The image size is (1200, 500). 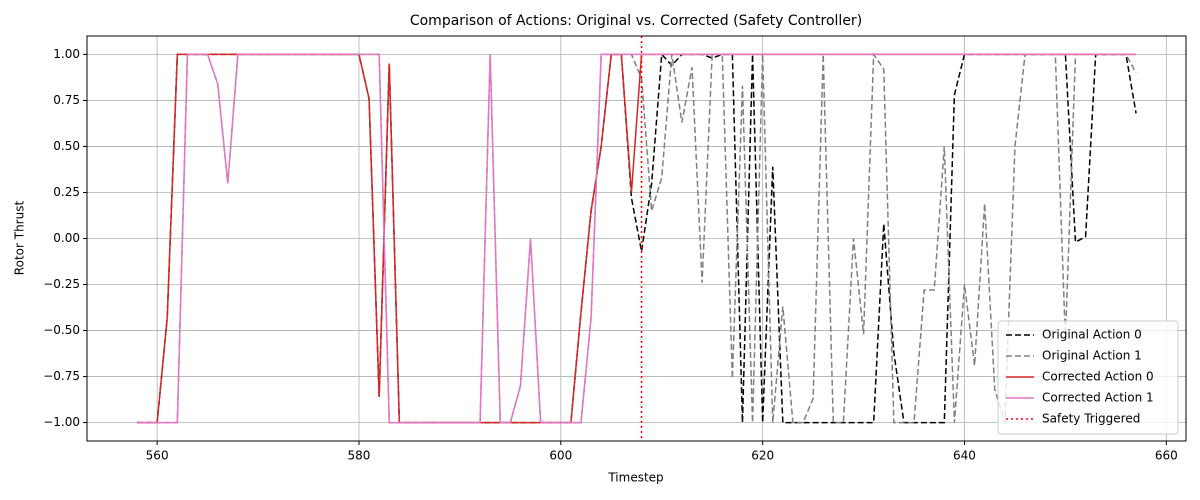 What do you see at coordinates (61, 284) in the screenshot?
I see `y-tick-label: −0.25` at bounding box center [61, 284].